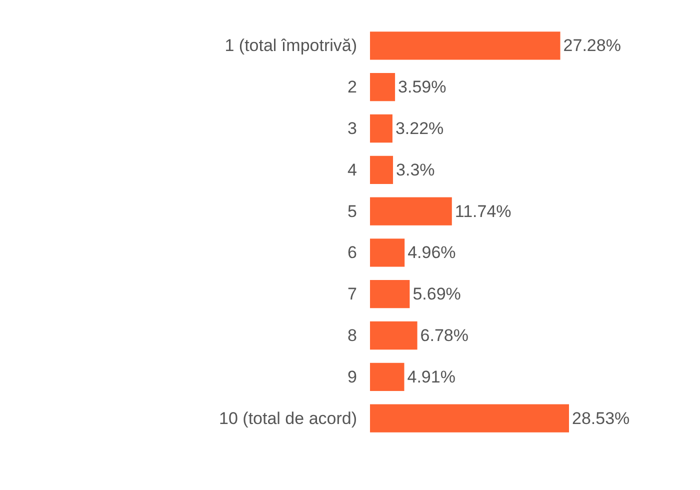  Describe the element at coordinates (352, 252) in the screenshot. I see `y-tick-label: 6` at that location.